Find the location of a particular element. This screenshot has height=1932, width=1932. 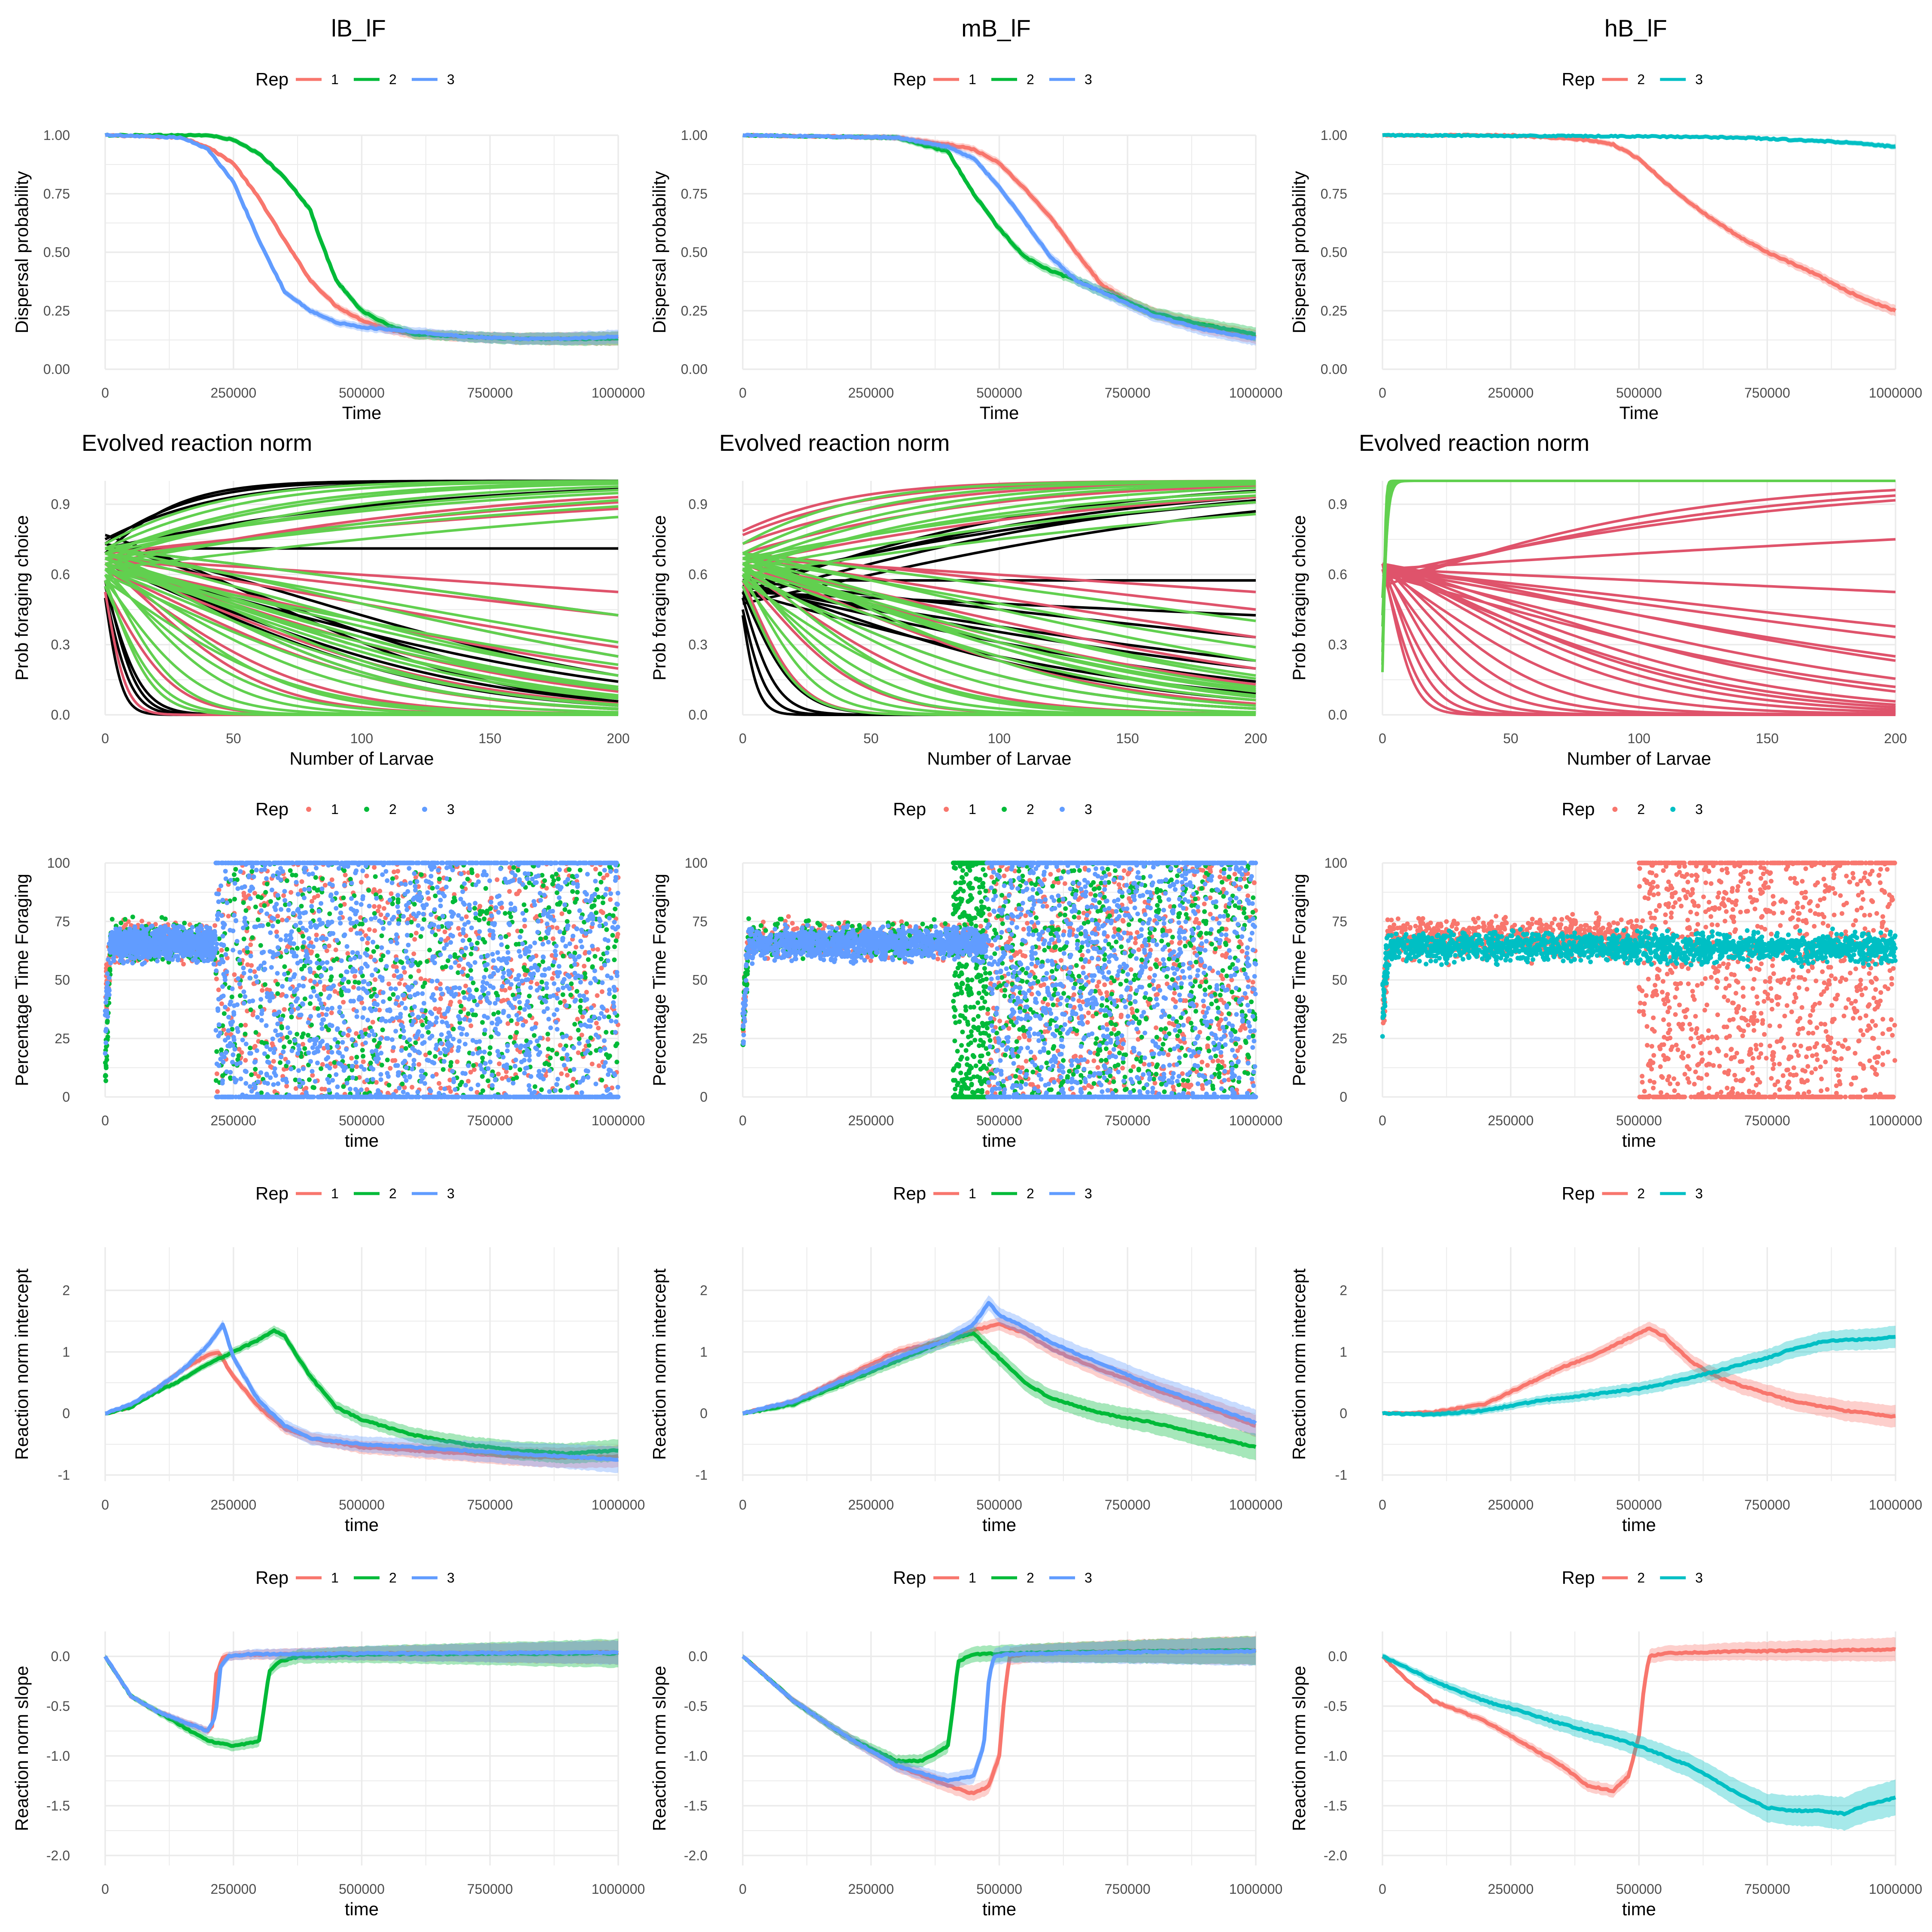

y-tick-label: 0.50 is located at coordinates (56, 252).